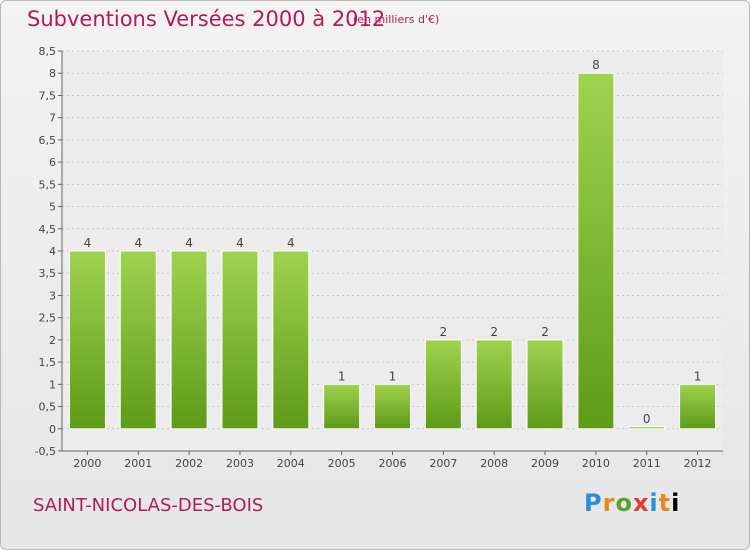  I want to click on y-tick-label: 8, so click(52, 73).